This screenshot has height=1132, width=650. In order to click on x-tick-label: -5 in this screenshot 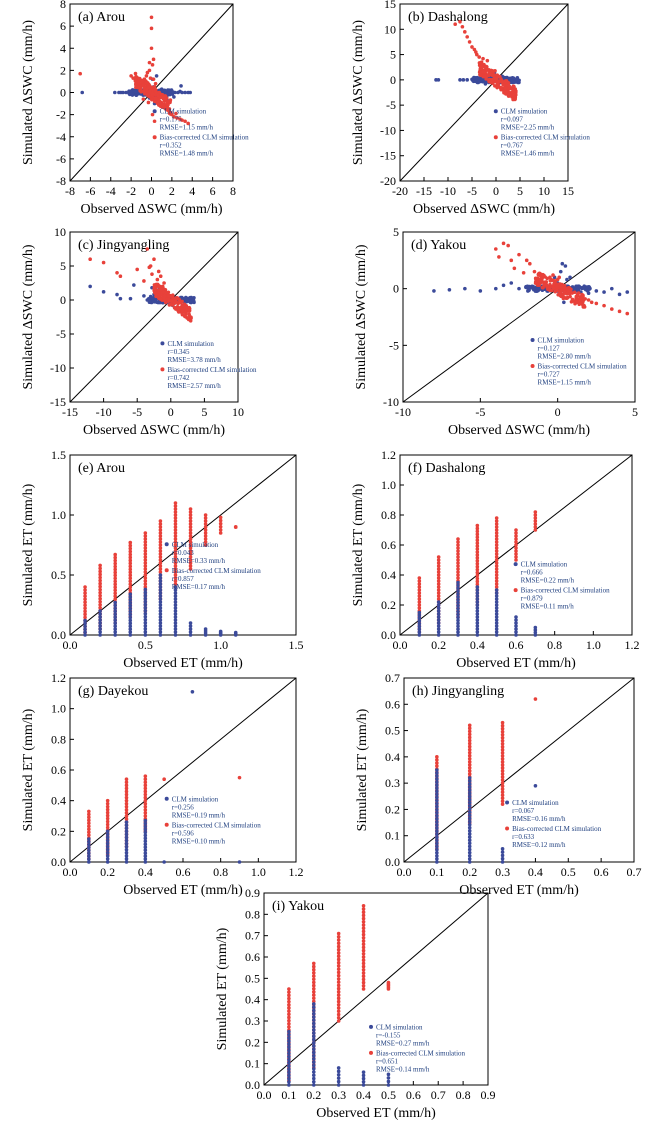, I will do `click(137, 412)`.